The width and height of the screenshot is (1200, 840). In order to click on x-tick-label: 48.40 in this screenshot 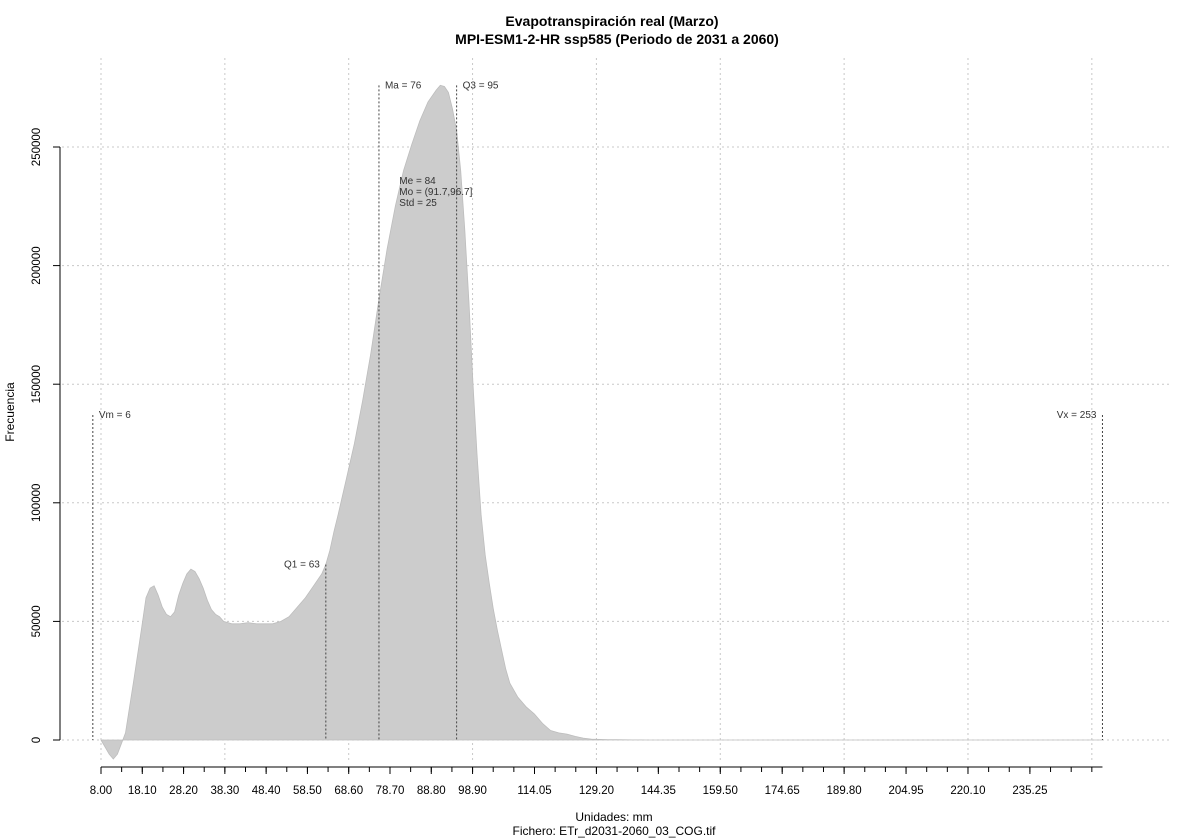, I will do `click(266, 791)`.